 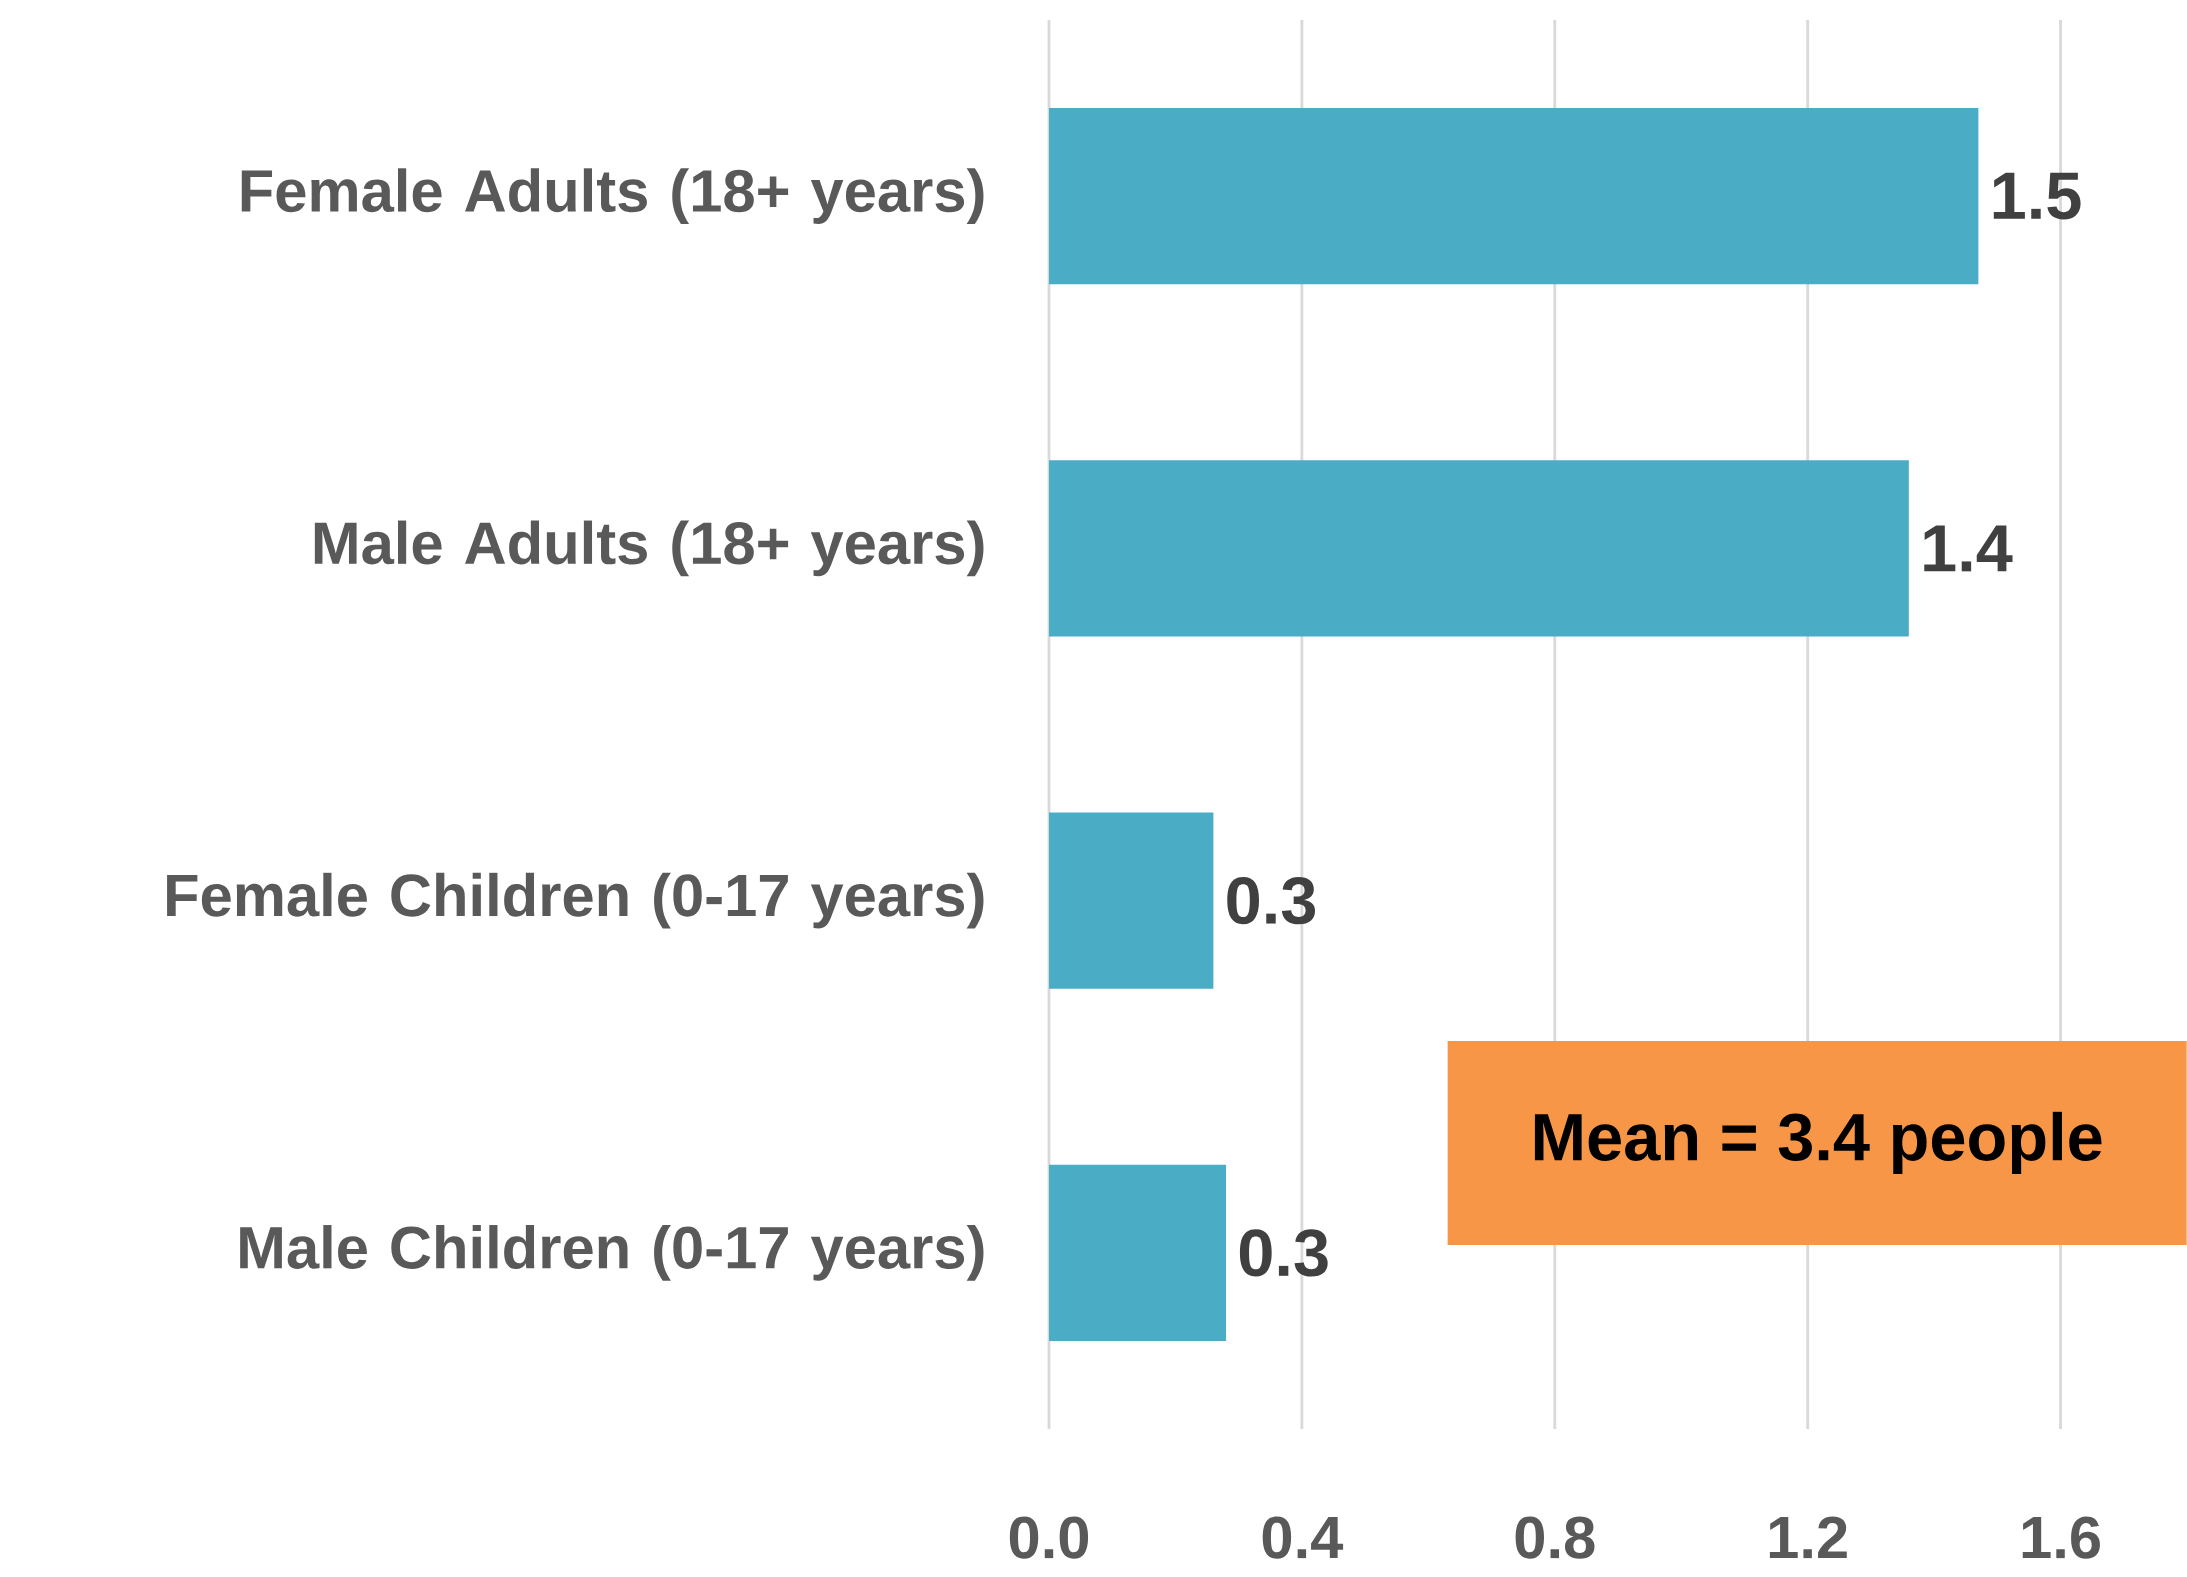 I want to click on annotation: Mean = 3.4 people, so click(x=1818, y=1143).